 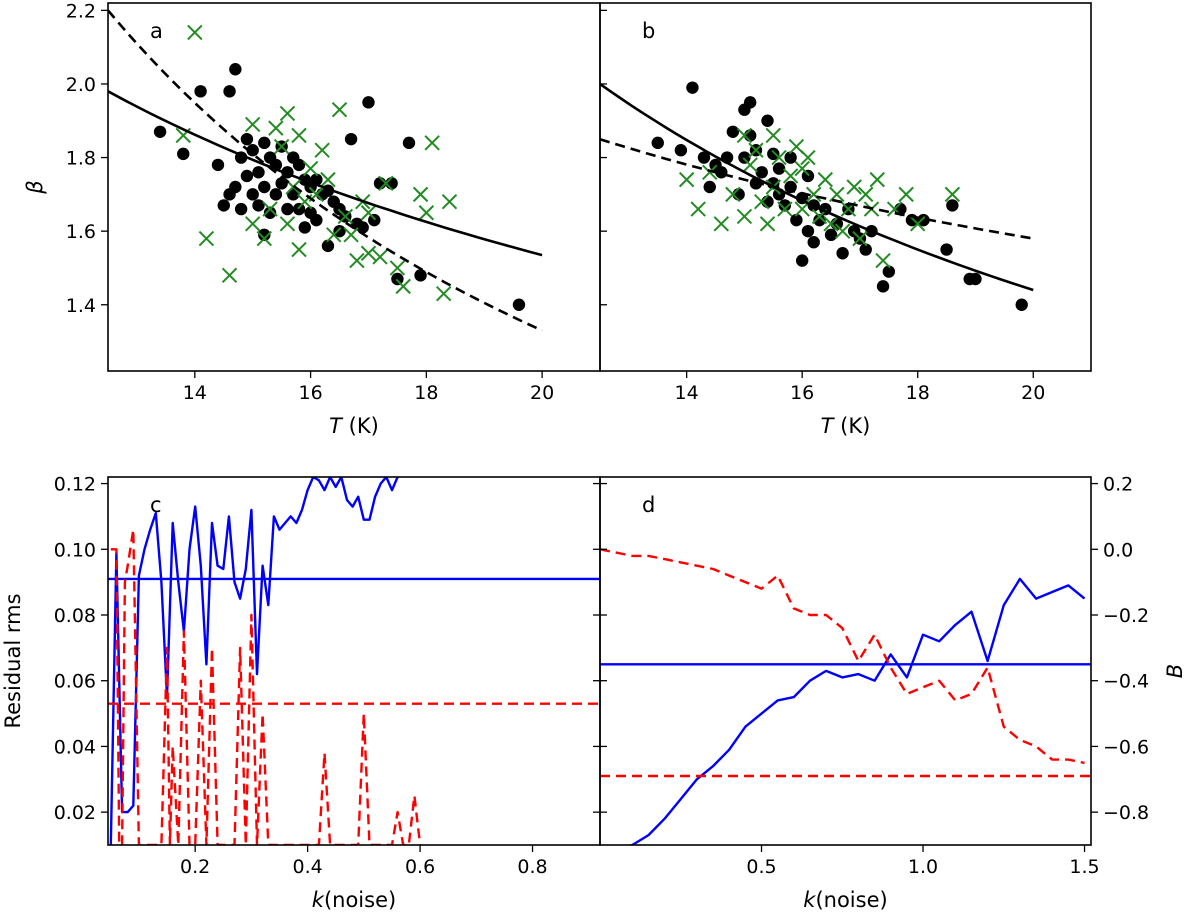 I want to click on x-axis-label-unit: (K), so click(x=360, y=426).